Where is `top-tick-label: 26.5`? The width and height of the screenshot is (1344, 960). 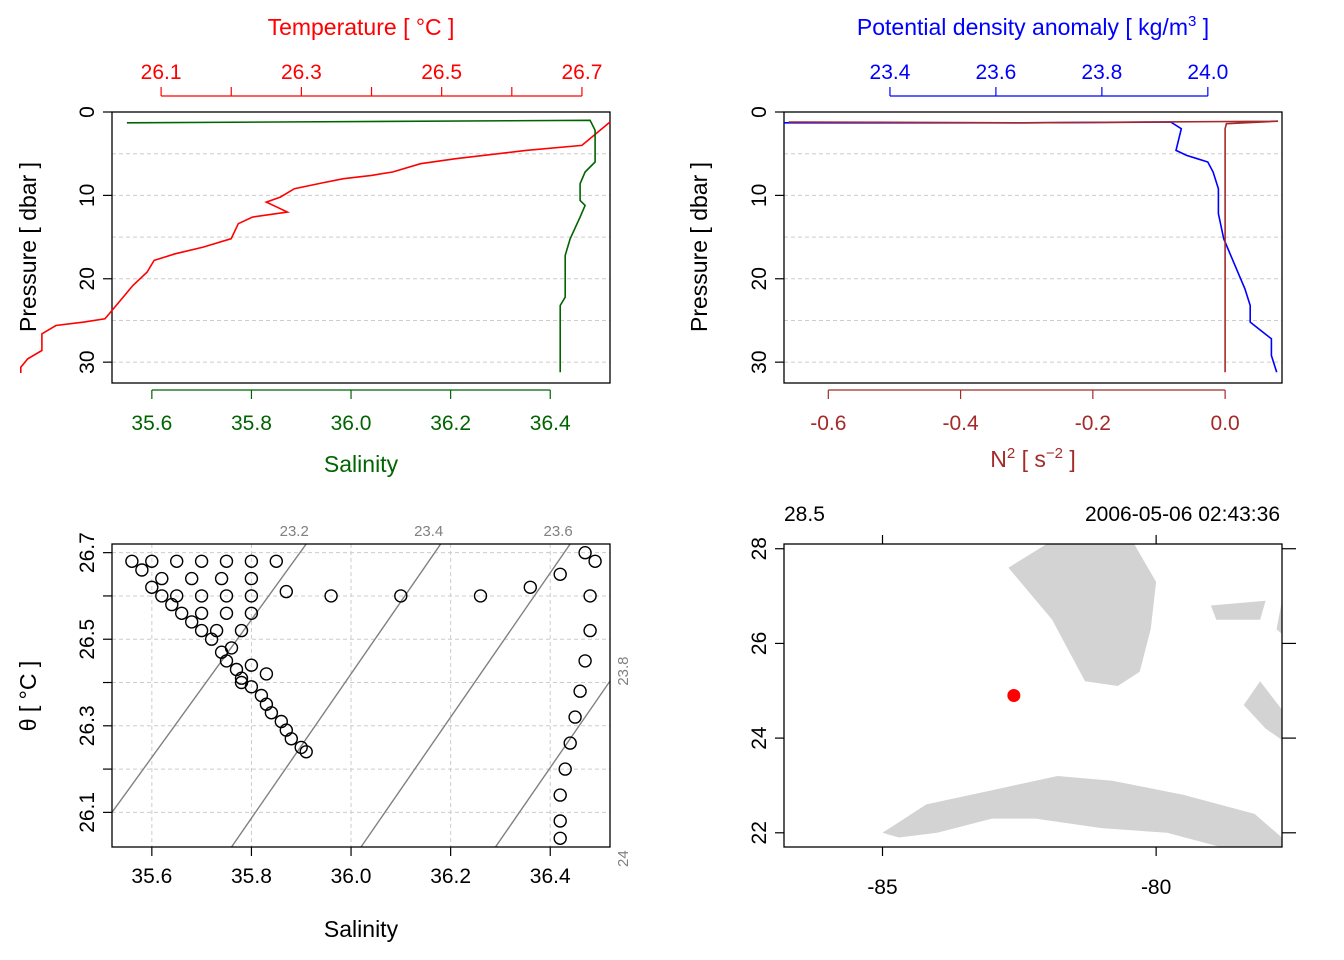 top-tick-label: 26.5 is located at coordinates (441, 72).